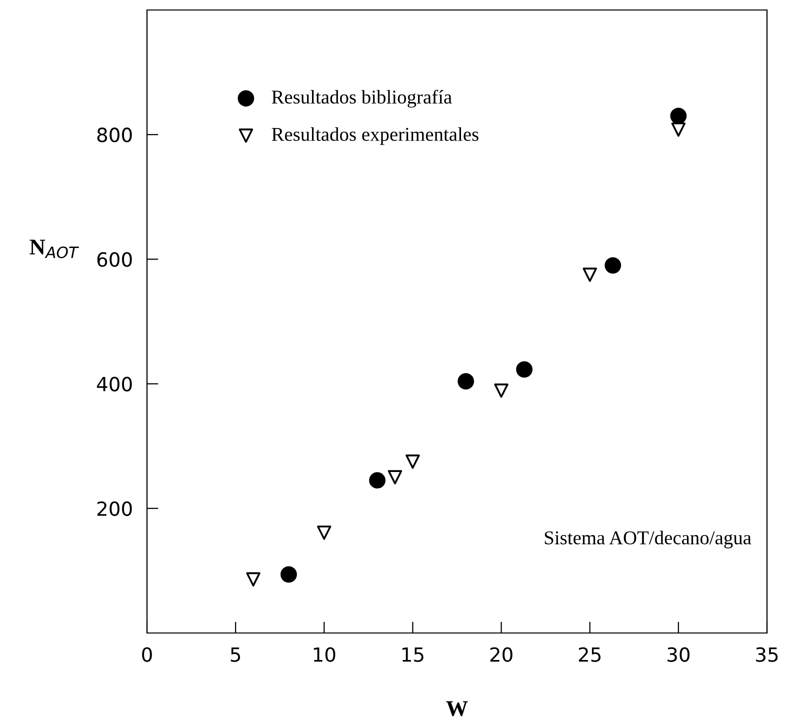 This screenshot has height=723, width=786. What do you see at coordinates (114, 508) in the screenshot?
I see `y-tick-label: 200` at bounding box center [114, 508].